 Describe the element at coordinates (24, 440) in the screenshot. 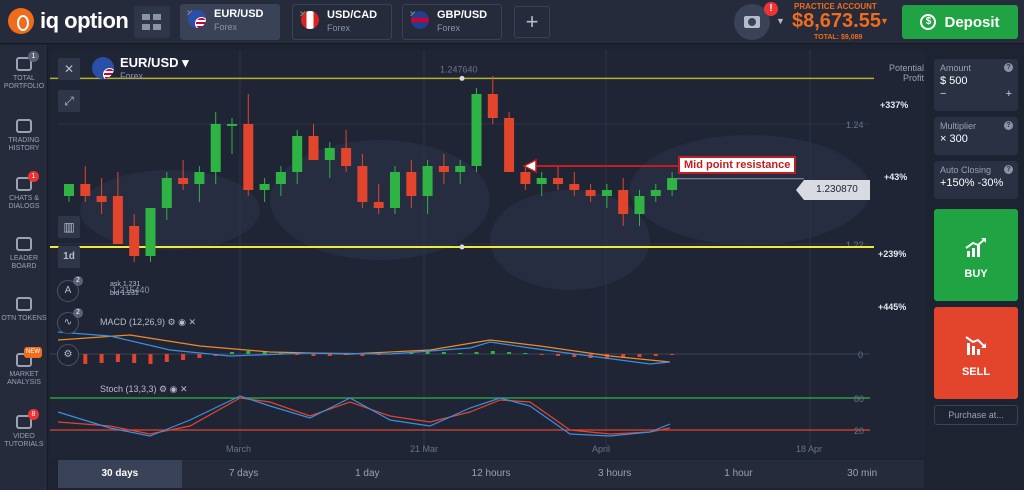

I see `sidebar-item-label: VIDEO TUTORIALS` at that location.